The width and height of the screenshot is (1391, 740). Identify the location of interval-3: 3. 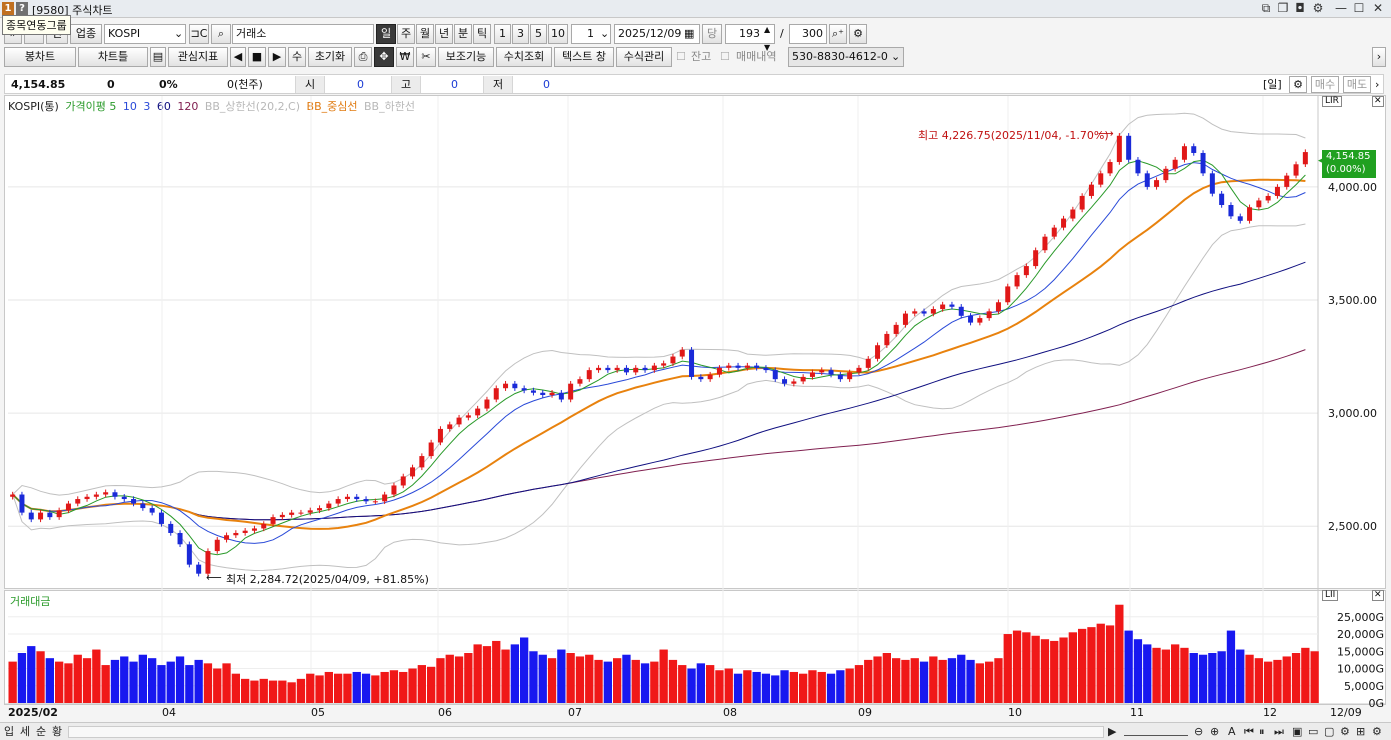
(520, 34).